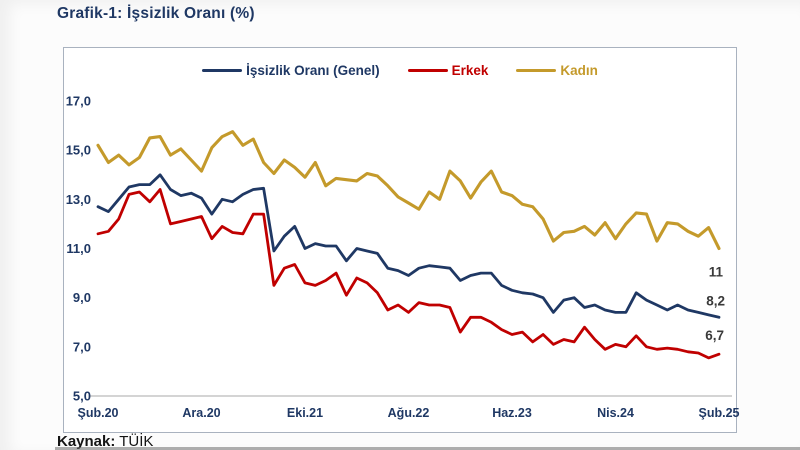  I want to click on page-title: Grafik-1: İşsizlik Oranı (%), so click(156, 13).